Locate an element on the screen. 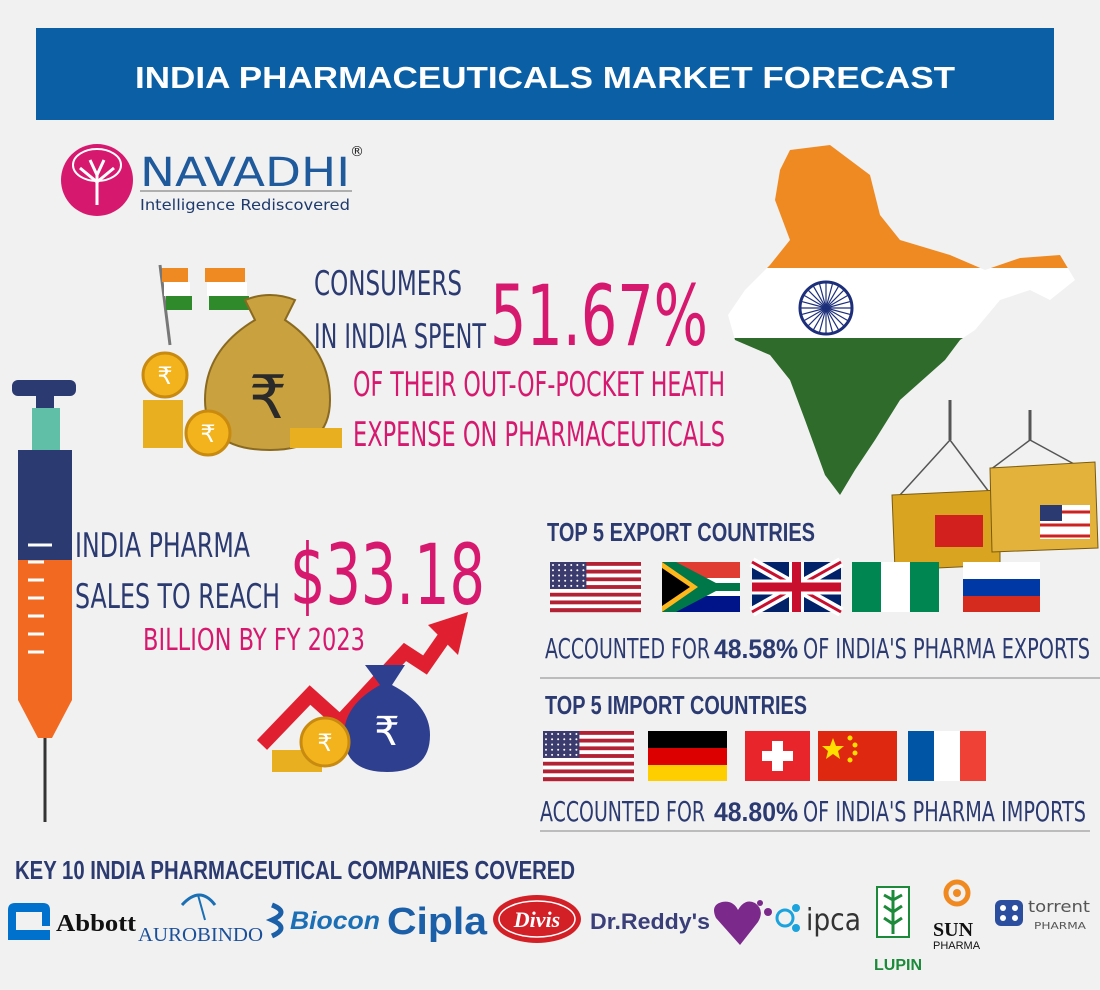 This screenshot has height=990, width=1100. logo-tagline: Intelligence Rediscovered is located at coordinates (245, 205).